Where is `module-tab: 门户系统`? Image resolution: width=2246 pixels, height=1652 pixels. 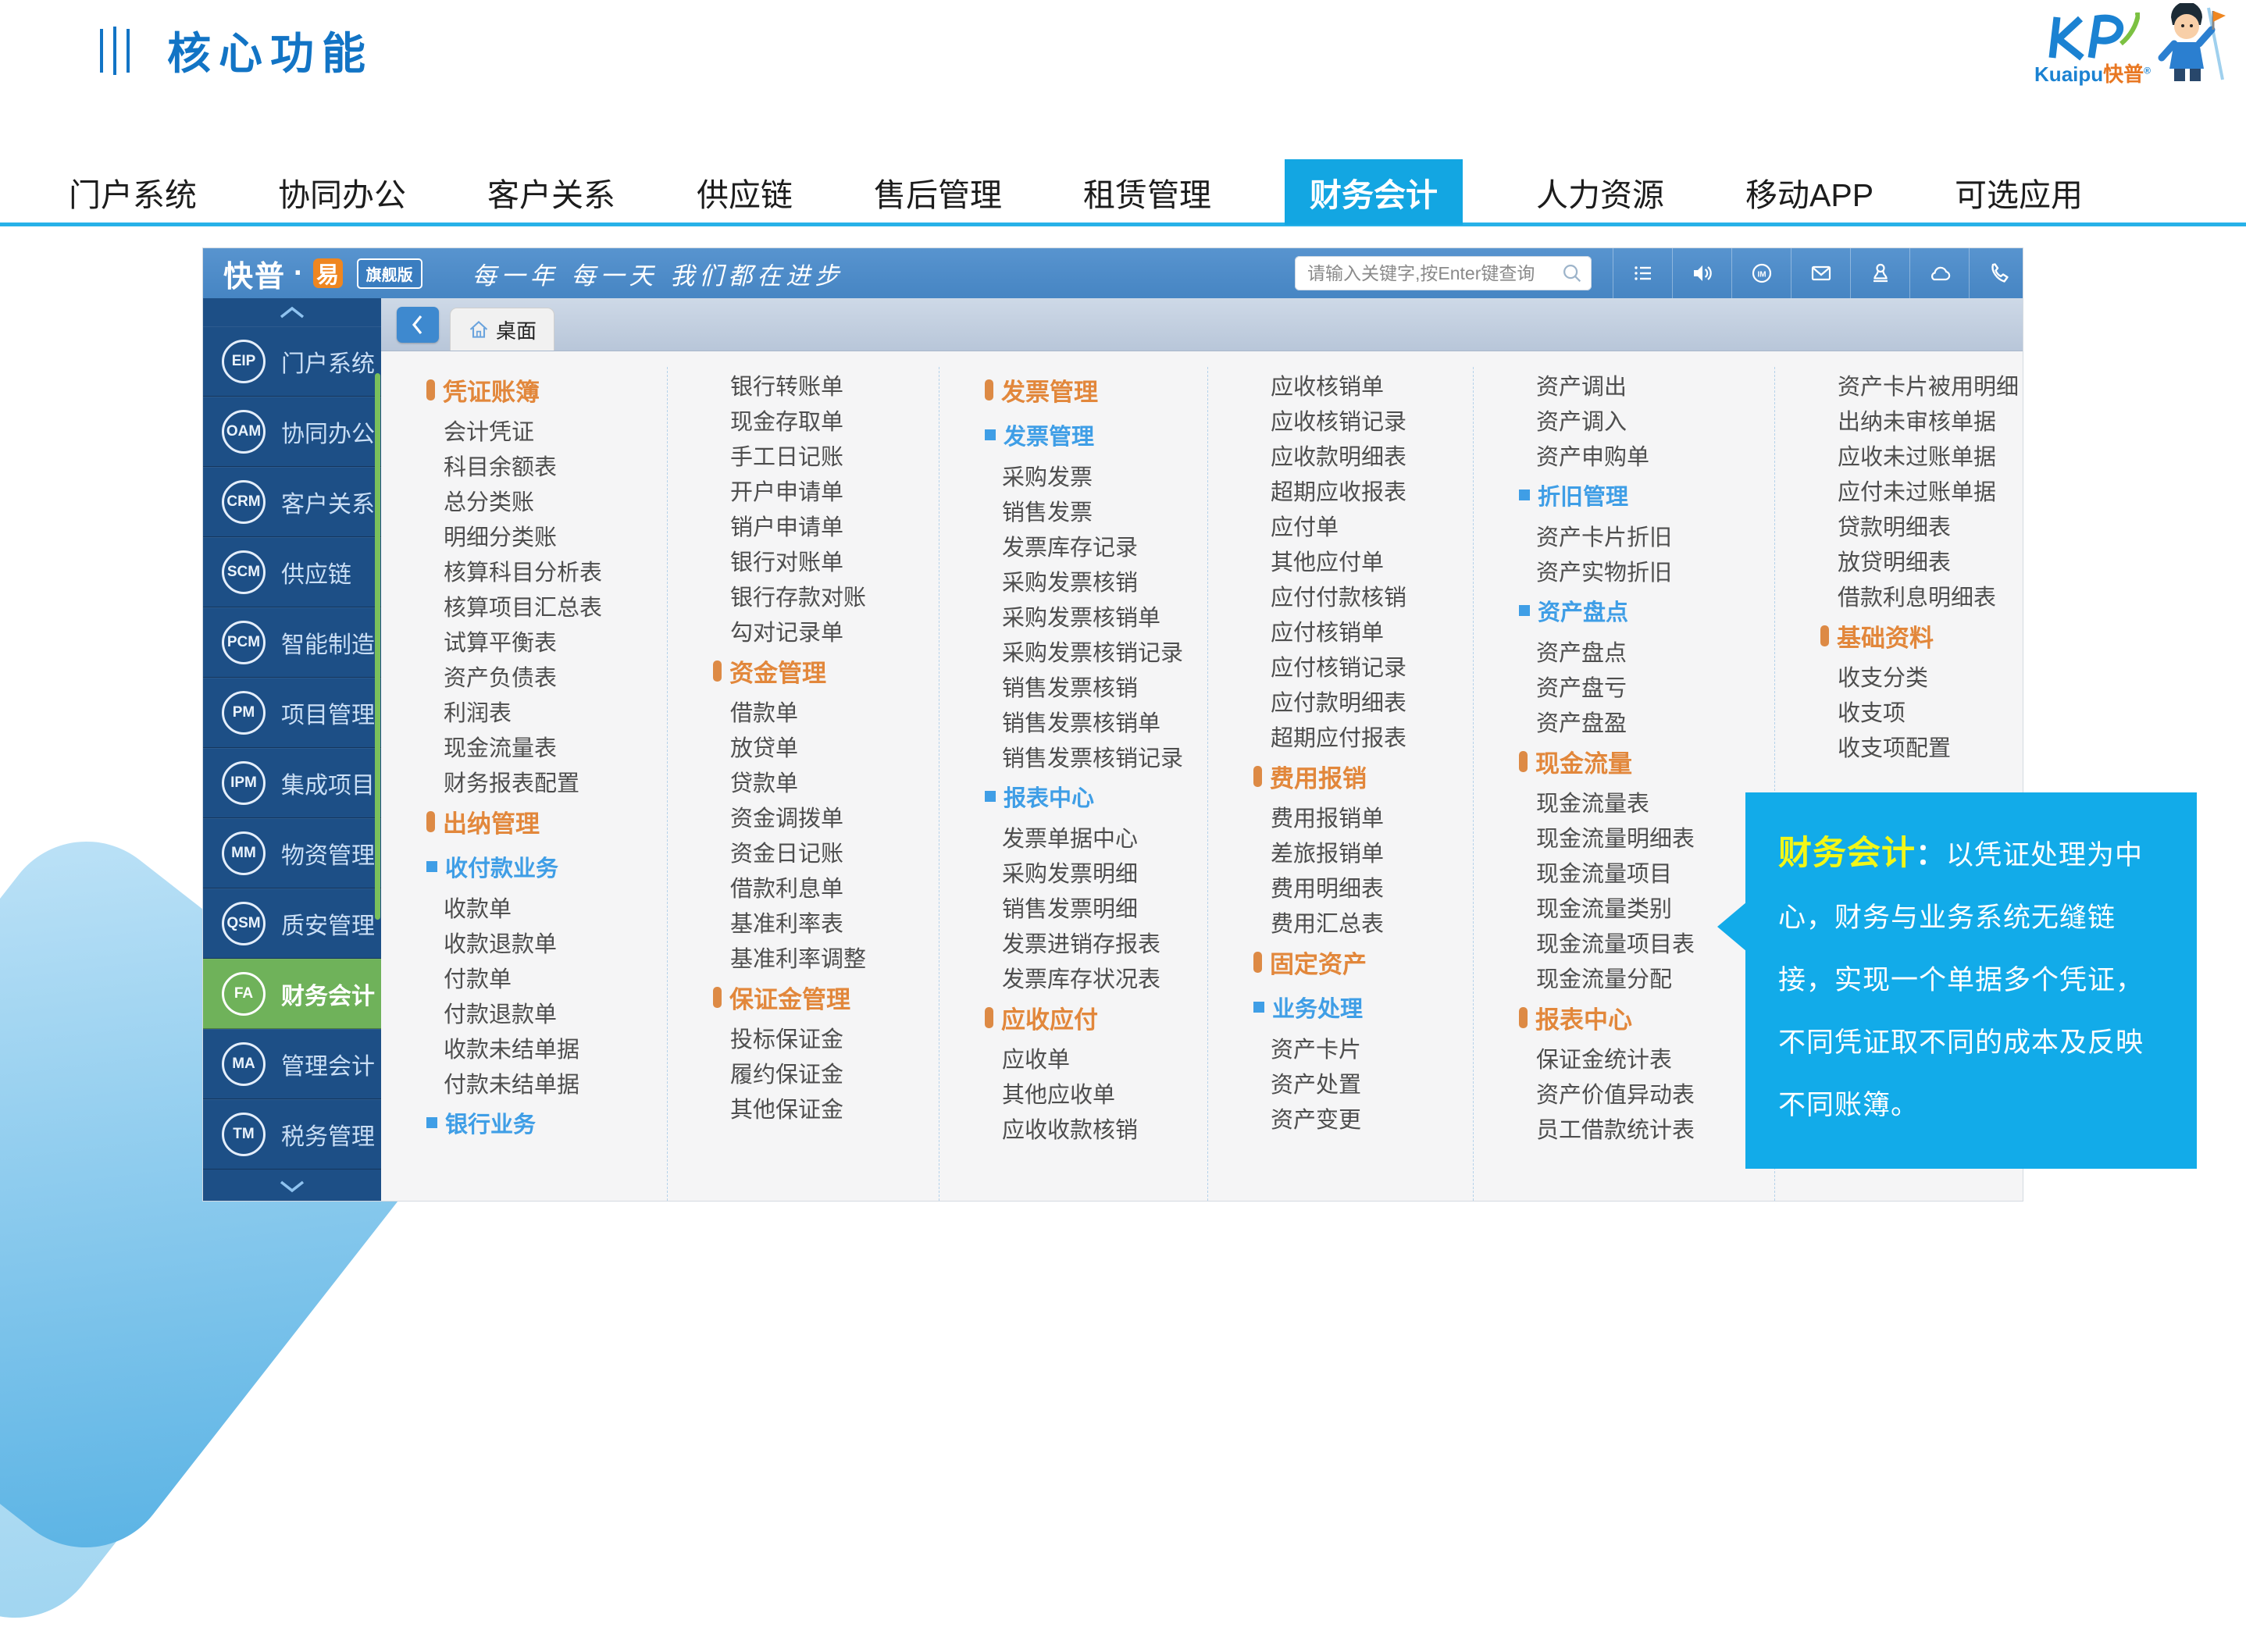 module-tab: 门户系统 is located at coordinates (133, 192).